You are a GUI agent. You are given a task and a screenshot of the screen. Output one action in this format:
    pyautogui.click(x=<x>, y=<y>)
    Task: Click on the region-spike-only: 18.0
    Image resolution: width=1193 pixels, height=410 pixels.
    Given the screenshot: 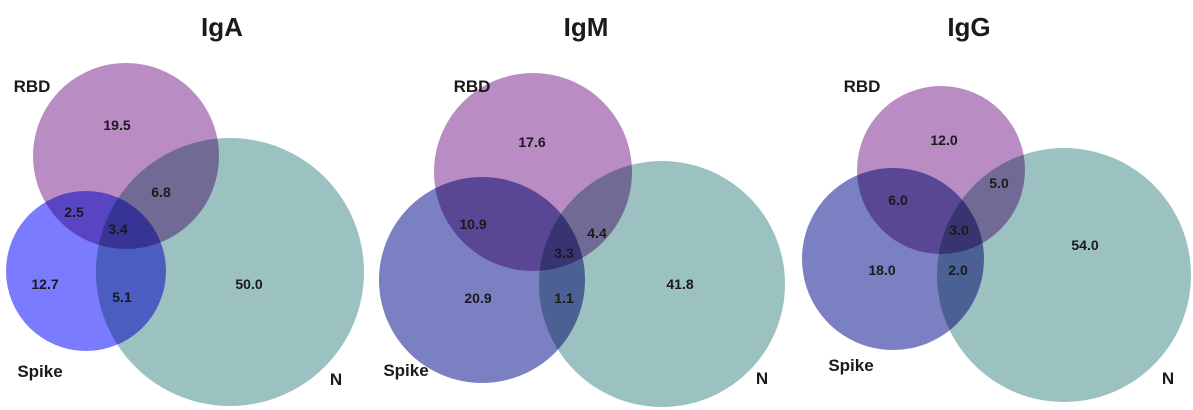 What is the action you would take?
    pyautogui.click(x=881, y=270)
    